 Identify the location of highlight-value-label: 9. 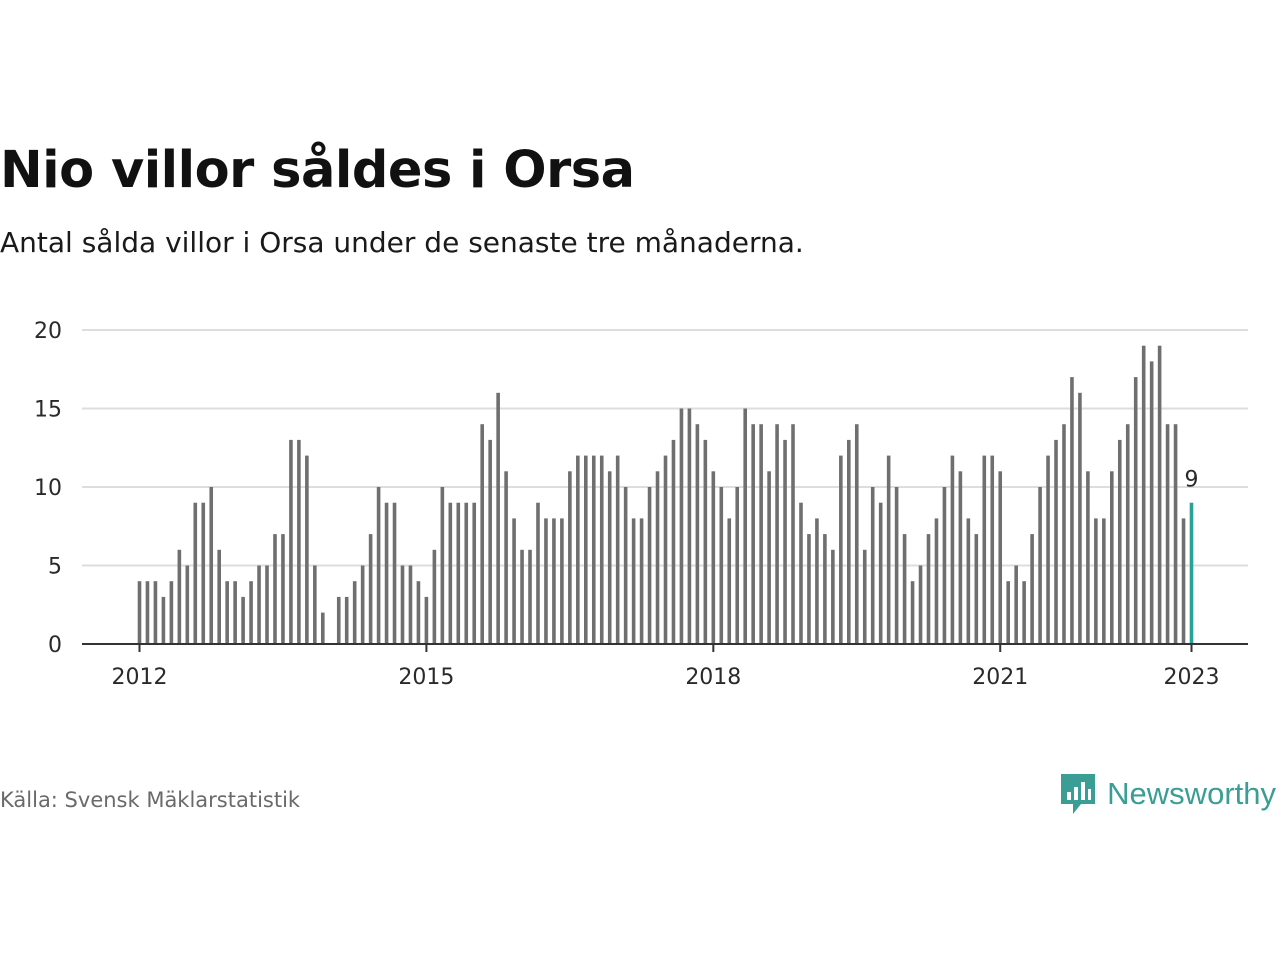
(1192, 480).